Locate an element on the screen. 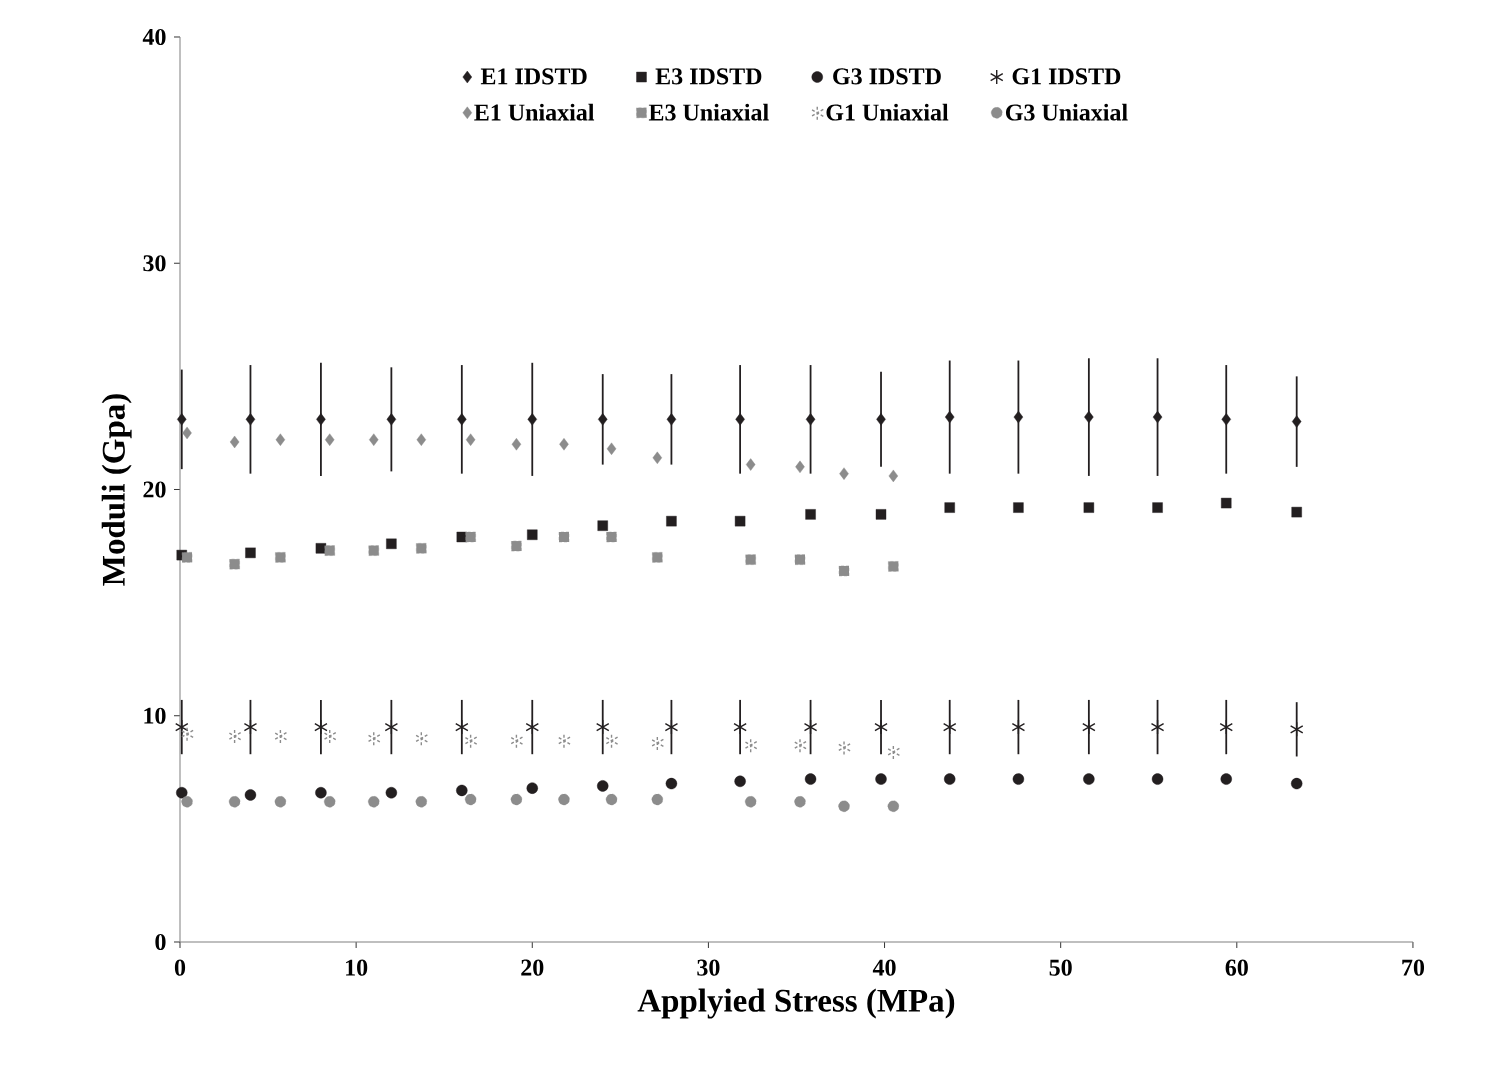 The image size is (1487, 1079). x-axis-title: Applyied Stress (MPa) is located at coordinates (796, 1003).